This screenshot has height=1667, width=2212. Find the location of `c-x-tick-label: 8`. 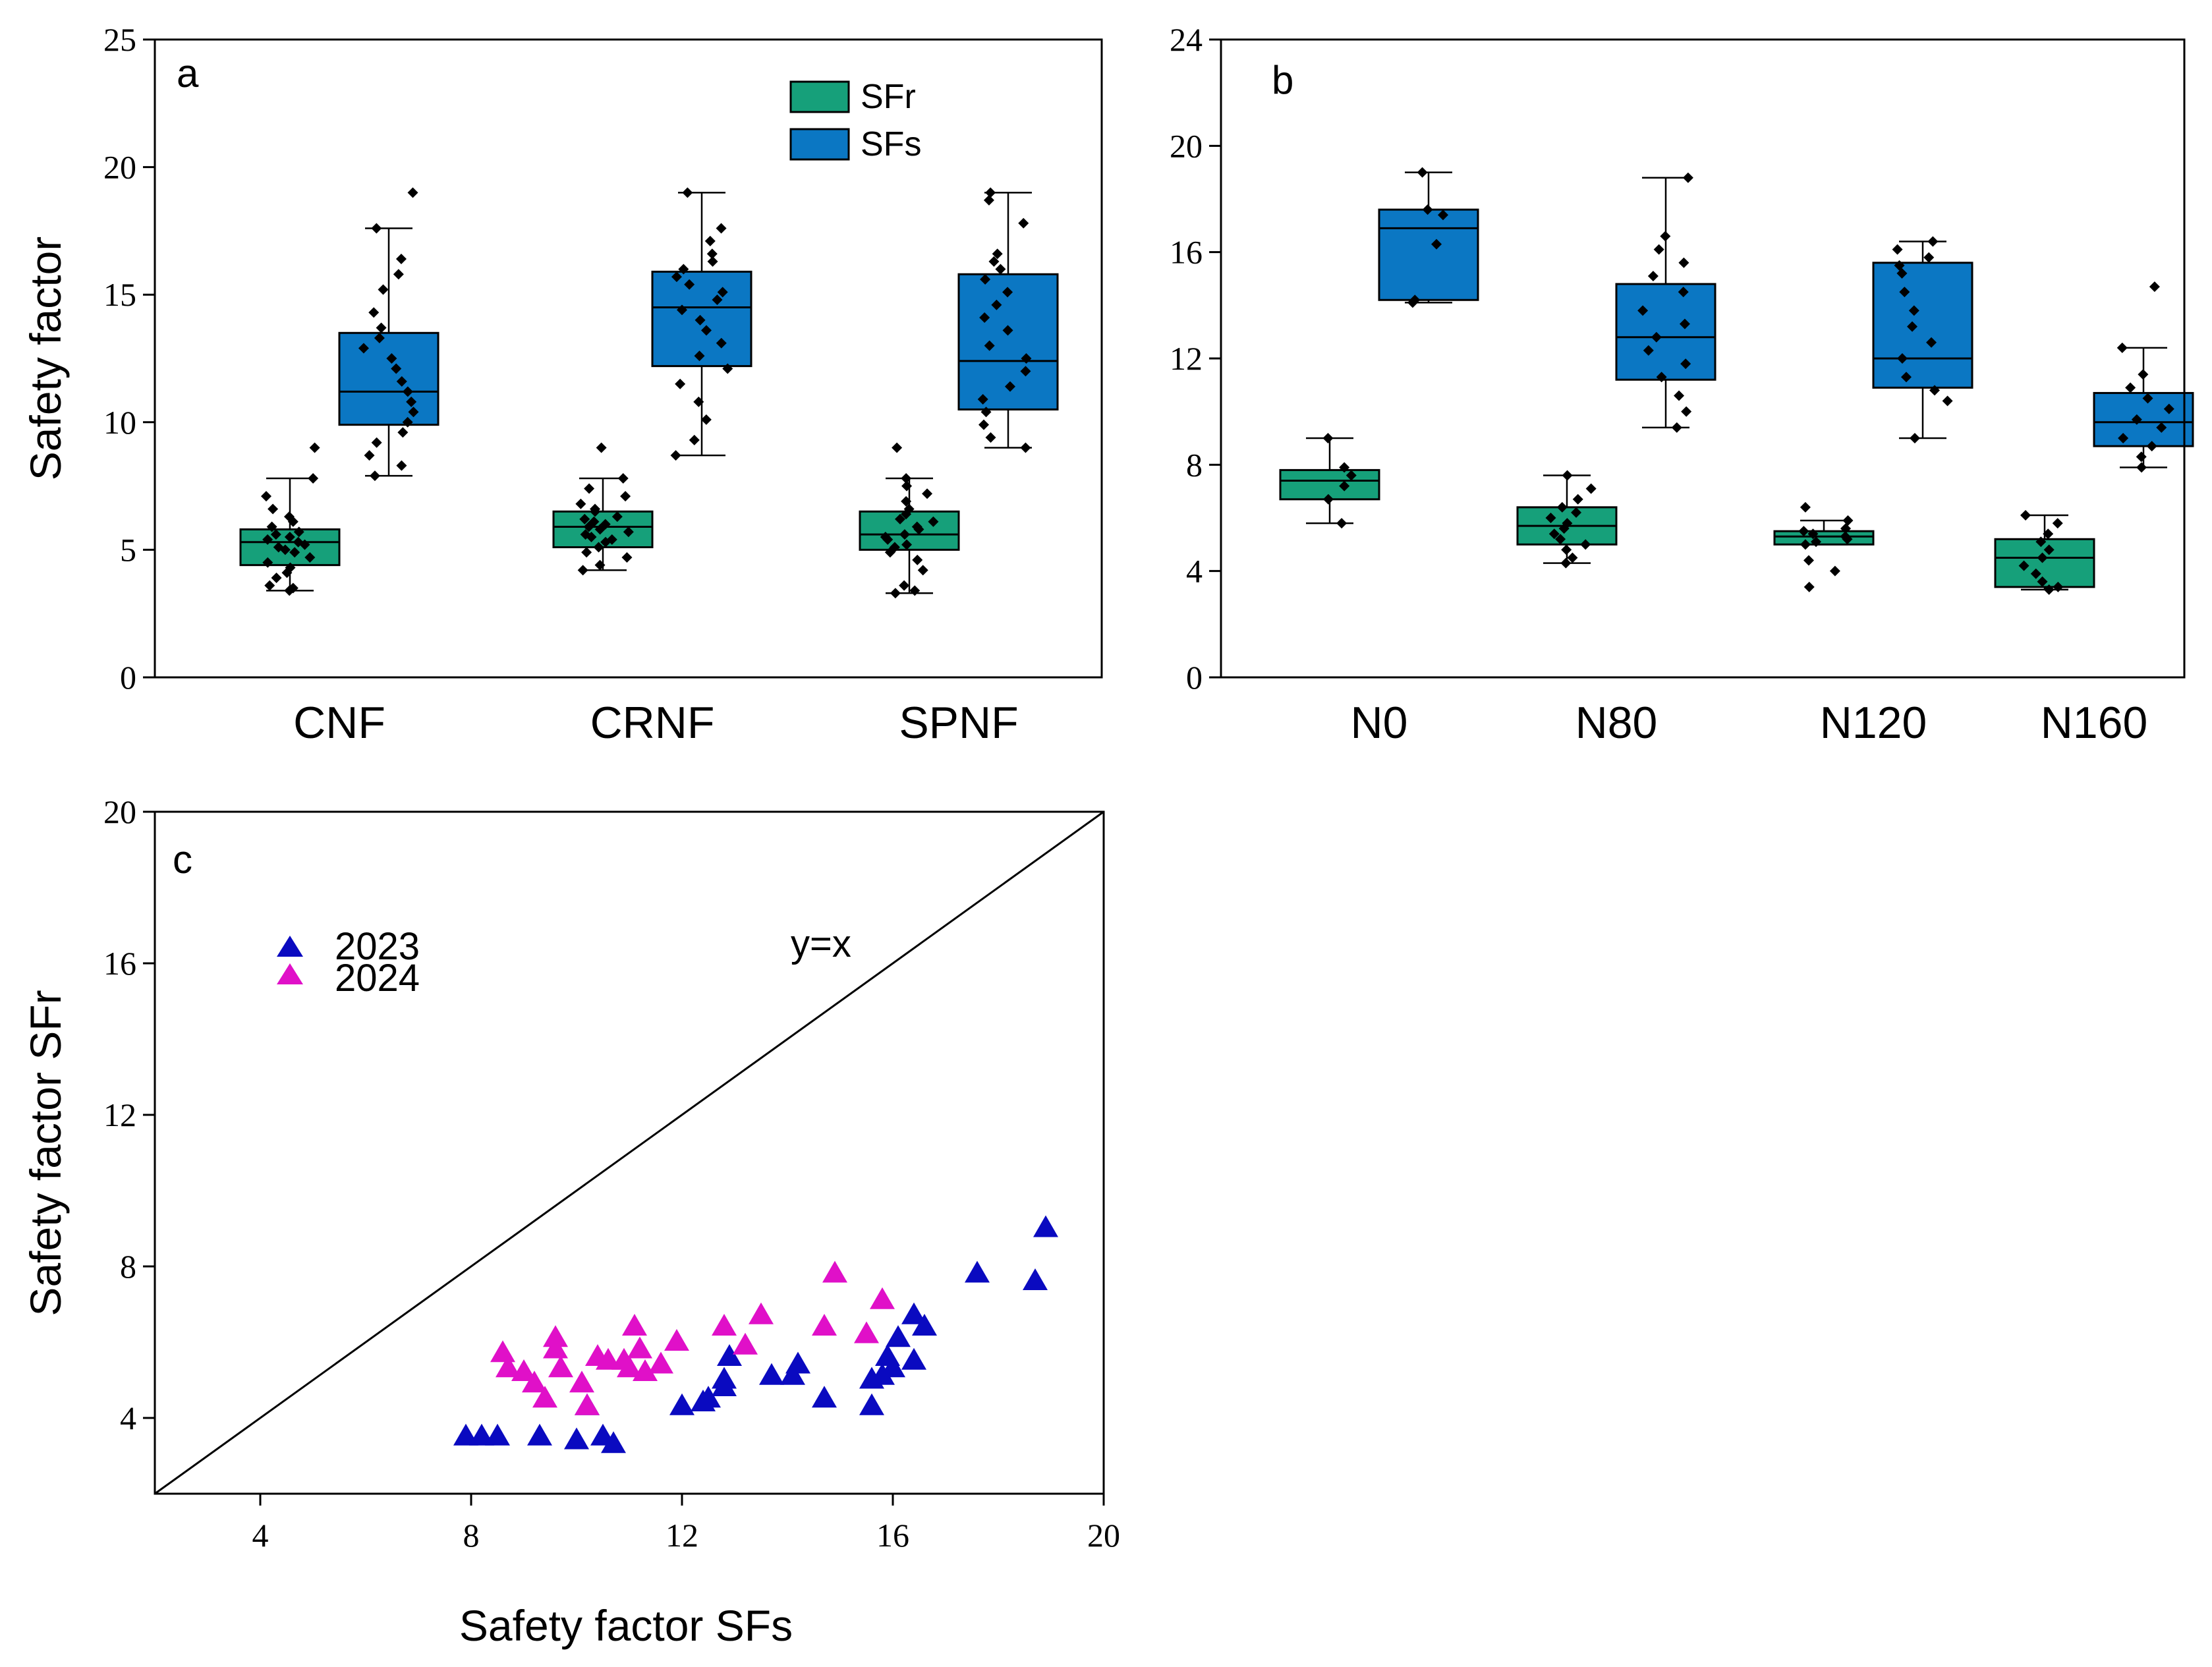

c-x-tick-label: 8 is located at coordinates (471, 1535).